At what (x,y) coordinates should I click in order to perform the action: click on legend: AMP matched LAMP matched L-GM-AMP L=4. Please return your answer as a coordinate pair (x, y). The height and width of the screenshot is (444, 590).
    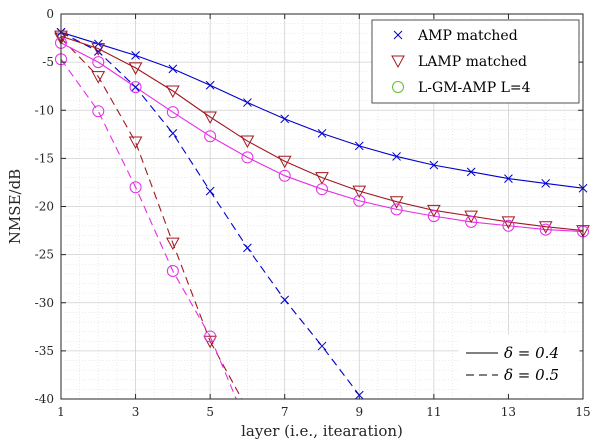
    Looking at the image, I should click on (475, 61).